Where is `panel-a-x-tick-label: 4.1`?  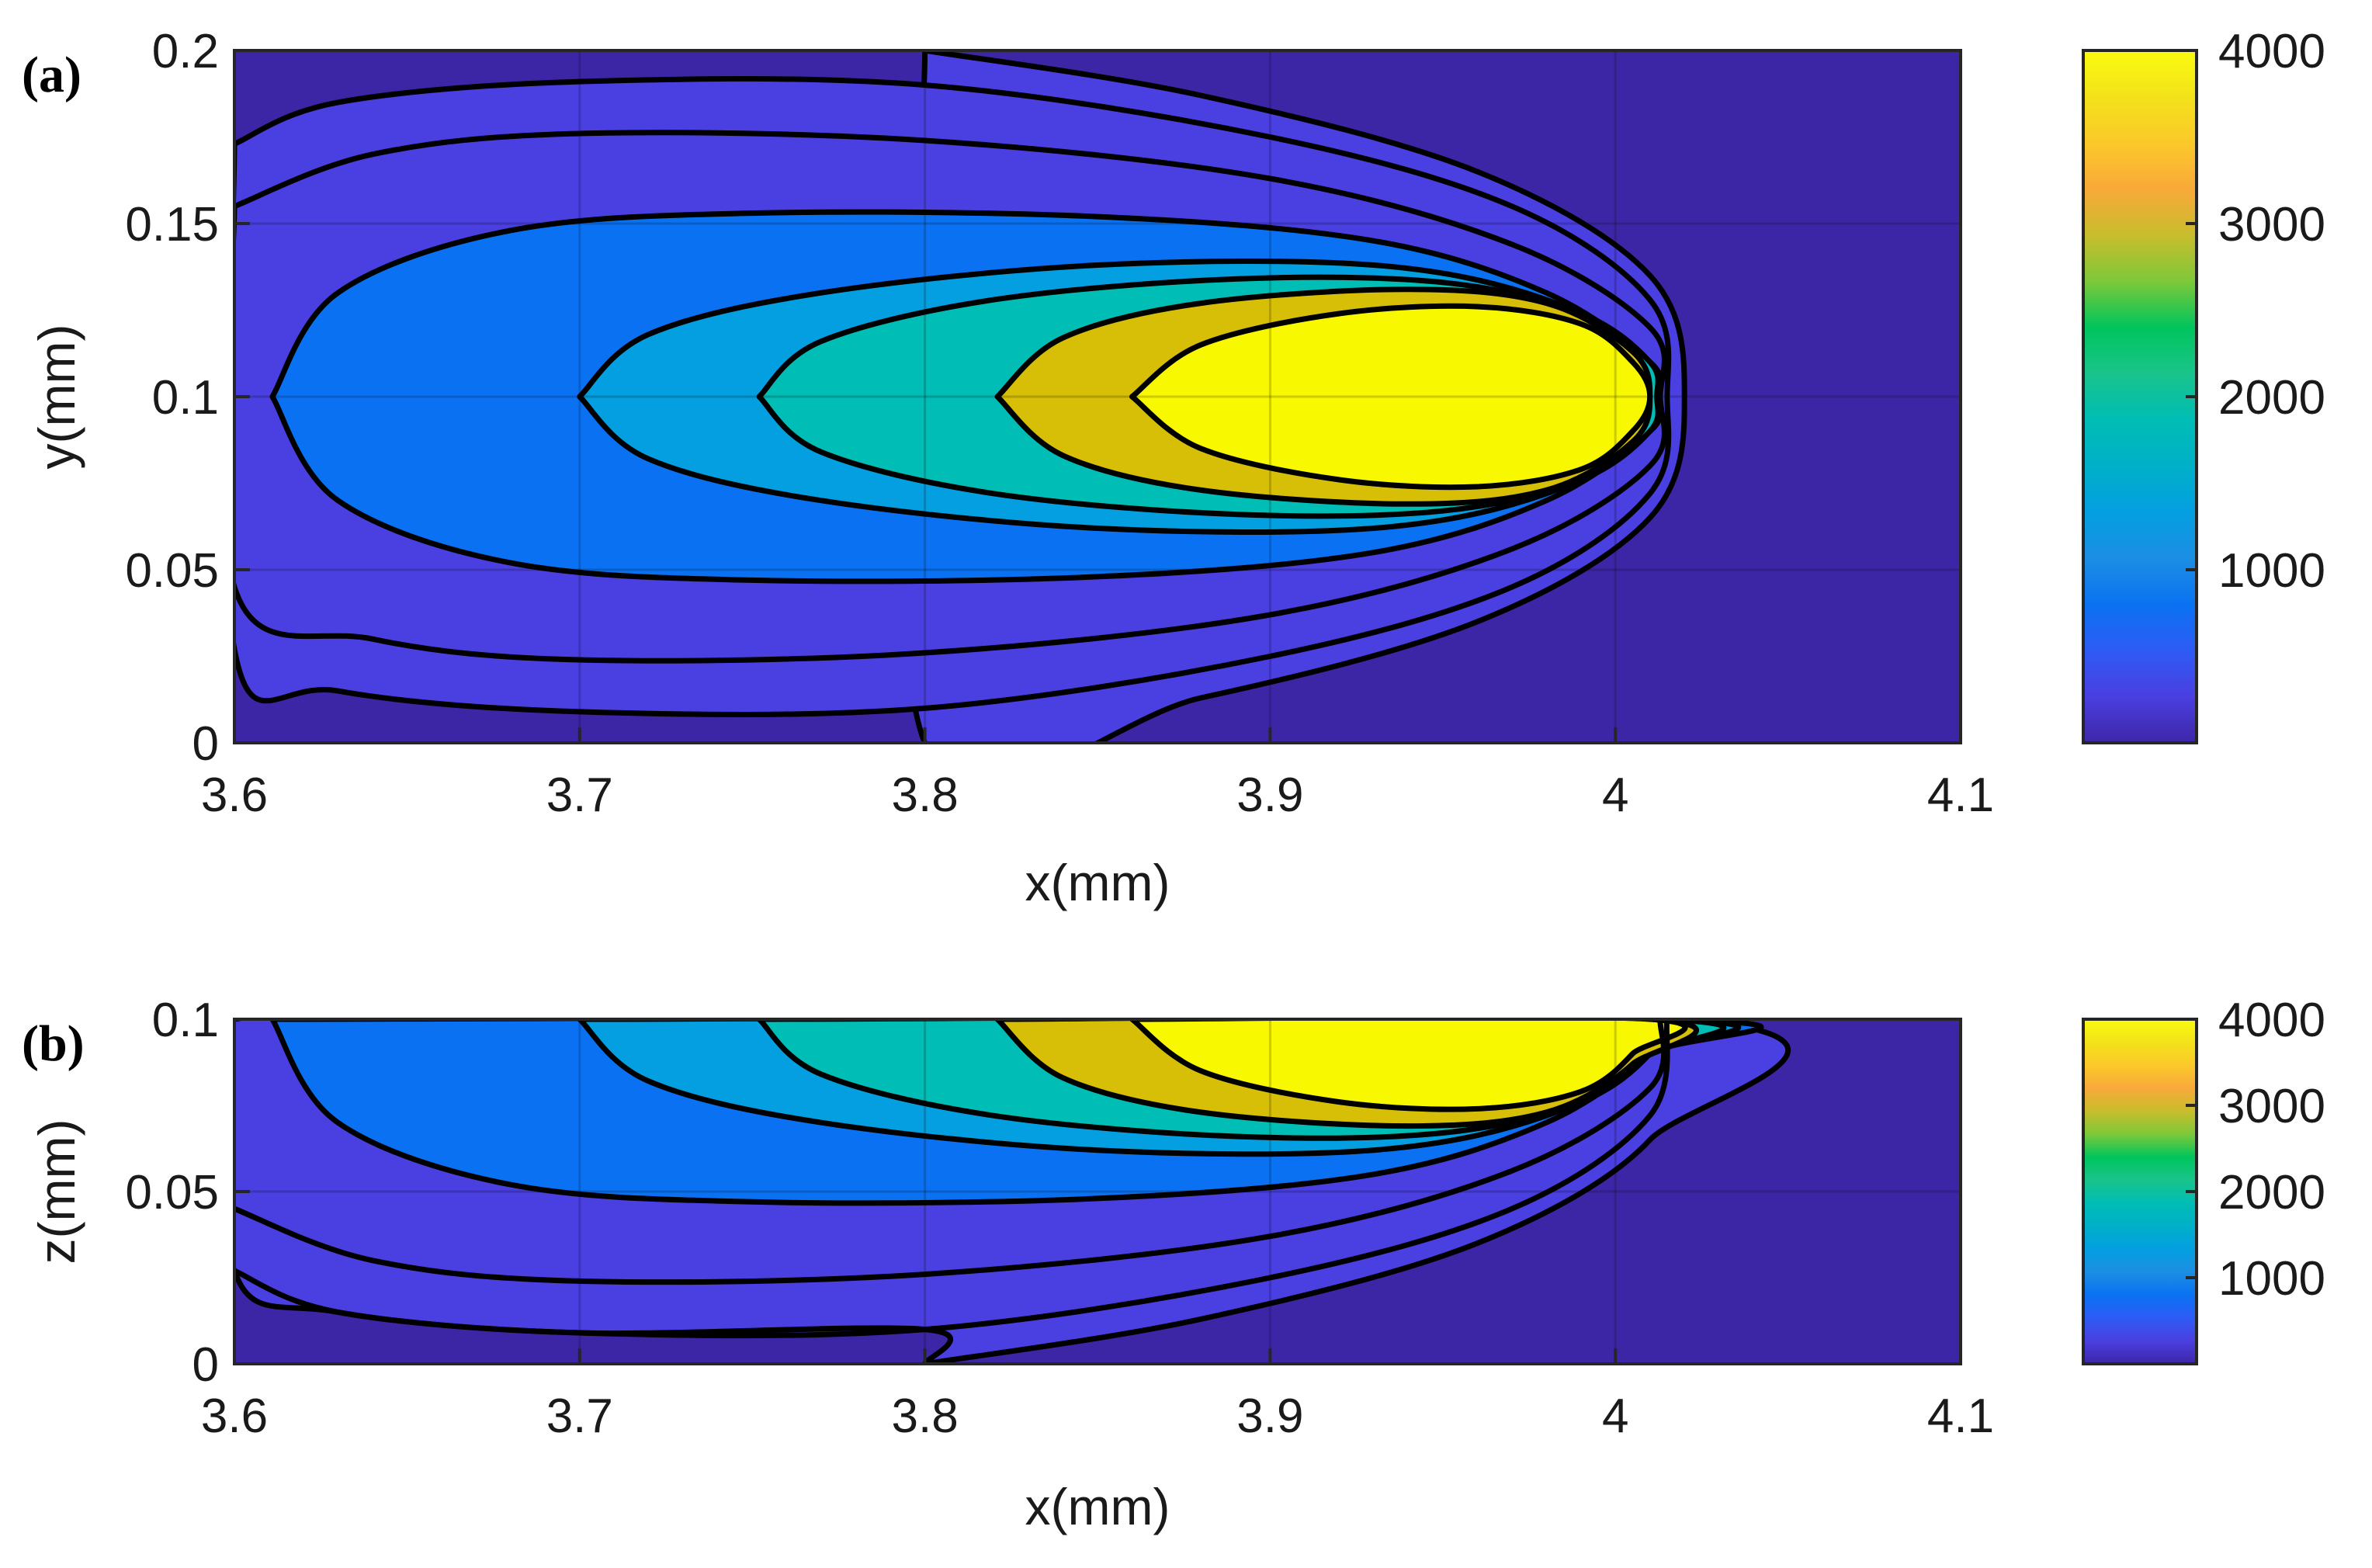
panel-a-x-tick-label: 4.1 is located at coordinates (1961, 795).